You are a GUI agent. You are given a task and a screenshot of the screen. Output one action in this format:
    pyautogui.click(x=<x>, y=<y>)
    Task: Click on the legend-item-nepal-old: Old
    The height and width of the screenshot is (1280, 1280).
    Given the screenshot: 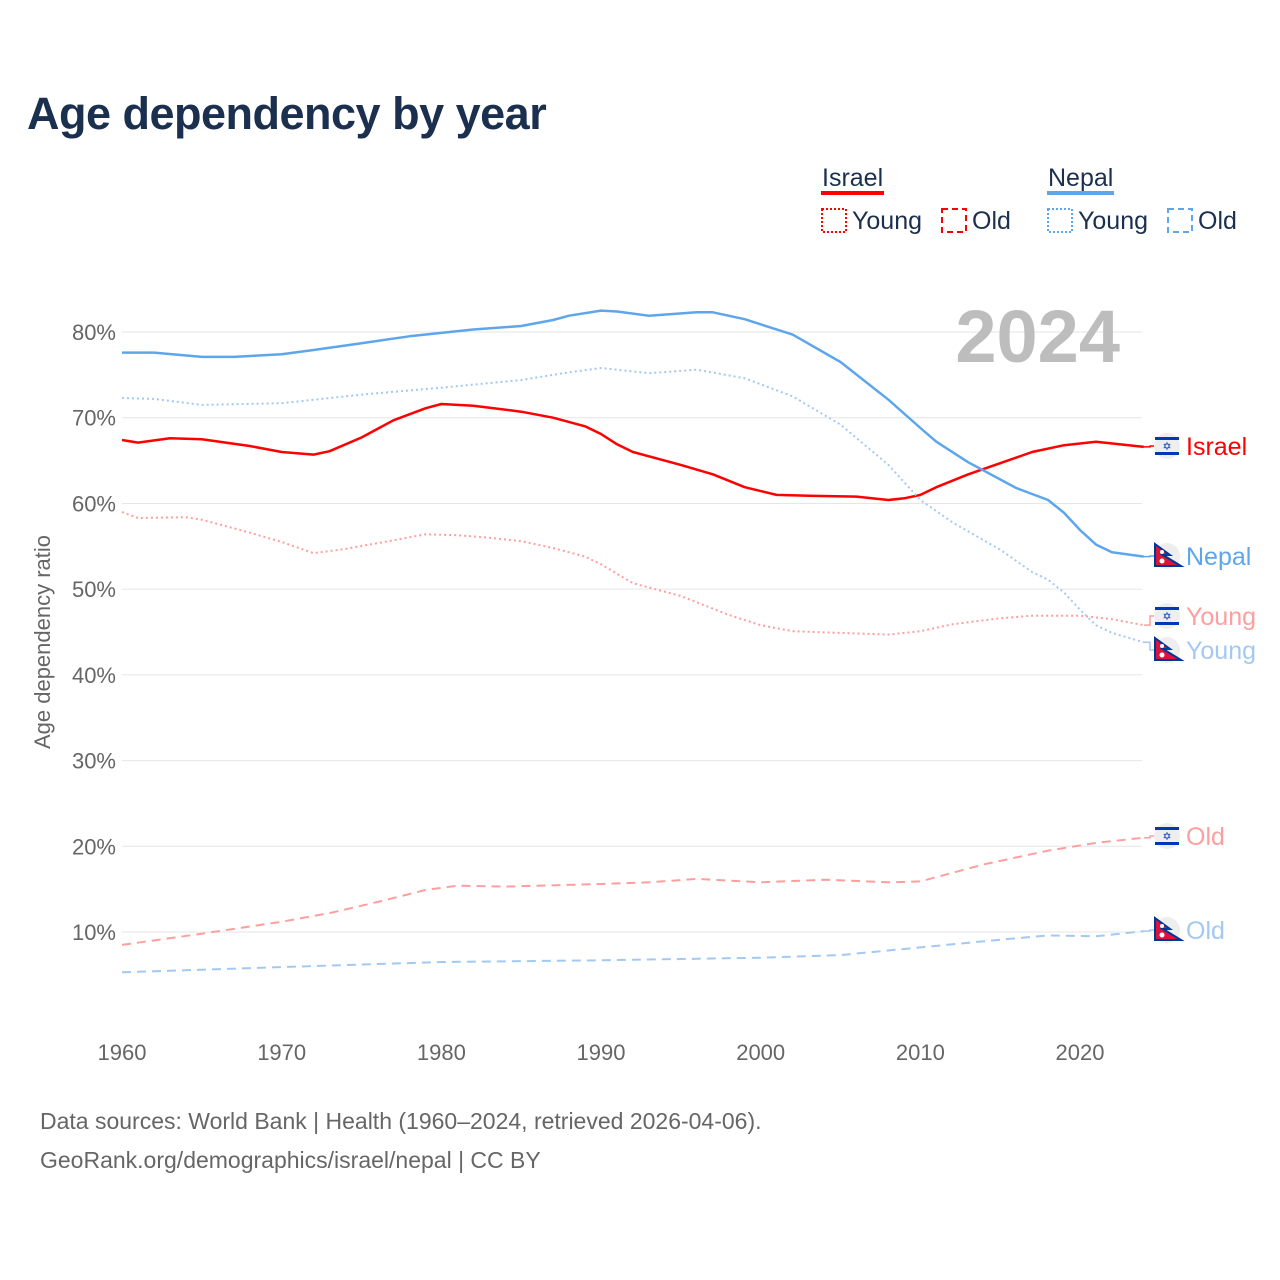 What is the action you would take?
    pyautogui.click(x=1202, y=221)
    